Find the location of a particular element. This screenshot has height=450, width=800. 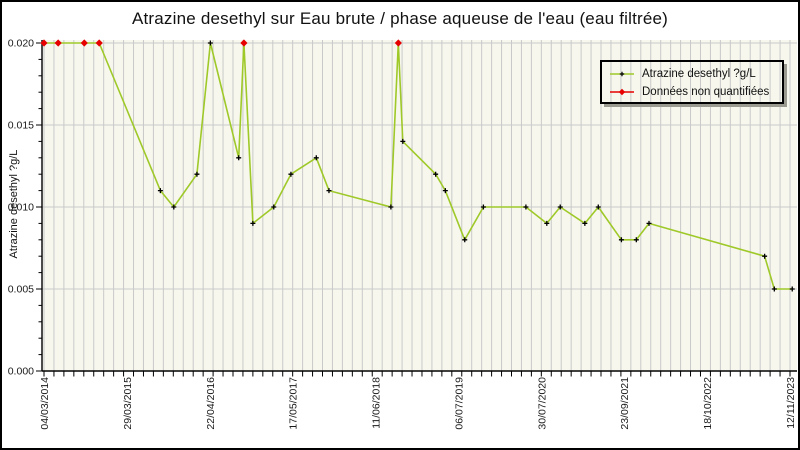

legend-shadow-bottom is located at coordinates (695, 105).